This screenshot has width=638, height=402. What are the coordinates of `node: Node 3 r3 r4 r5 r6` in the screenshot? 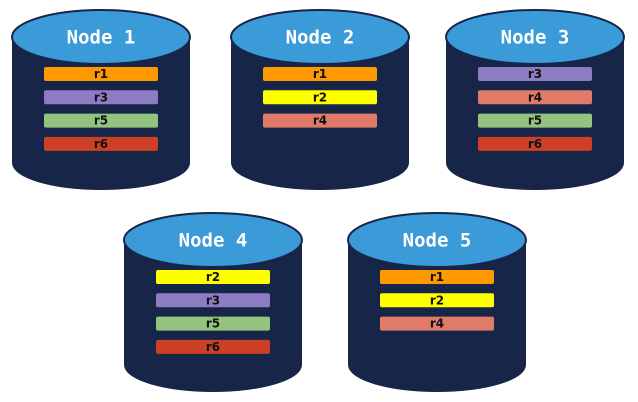 It's located at (535, 99).